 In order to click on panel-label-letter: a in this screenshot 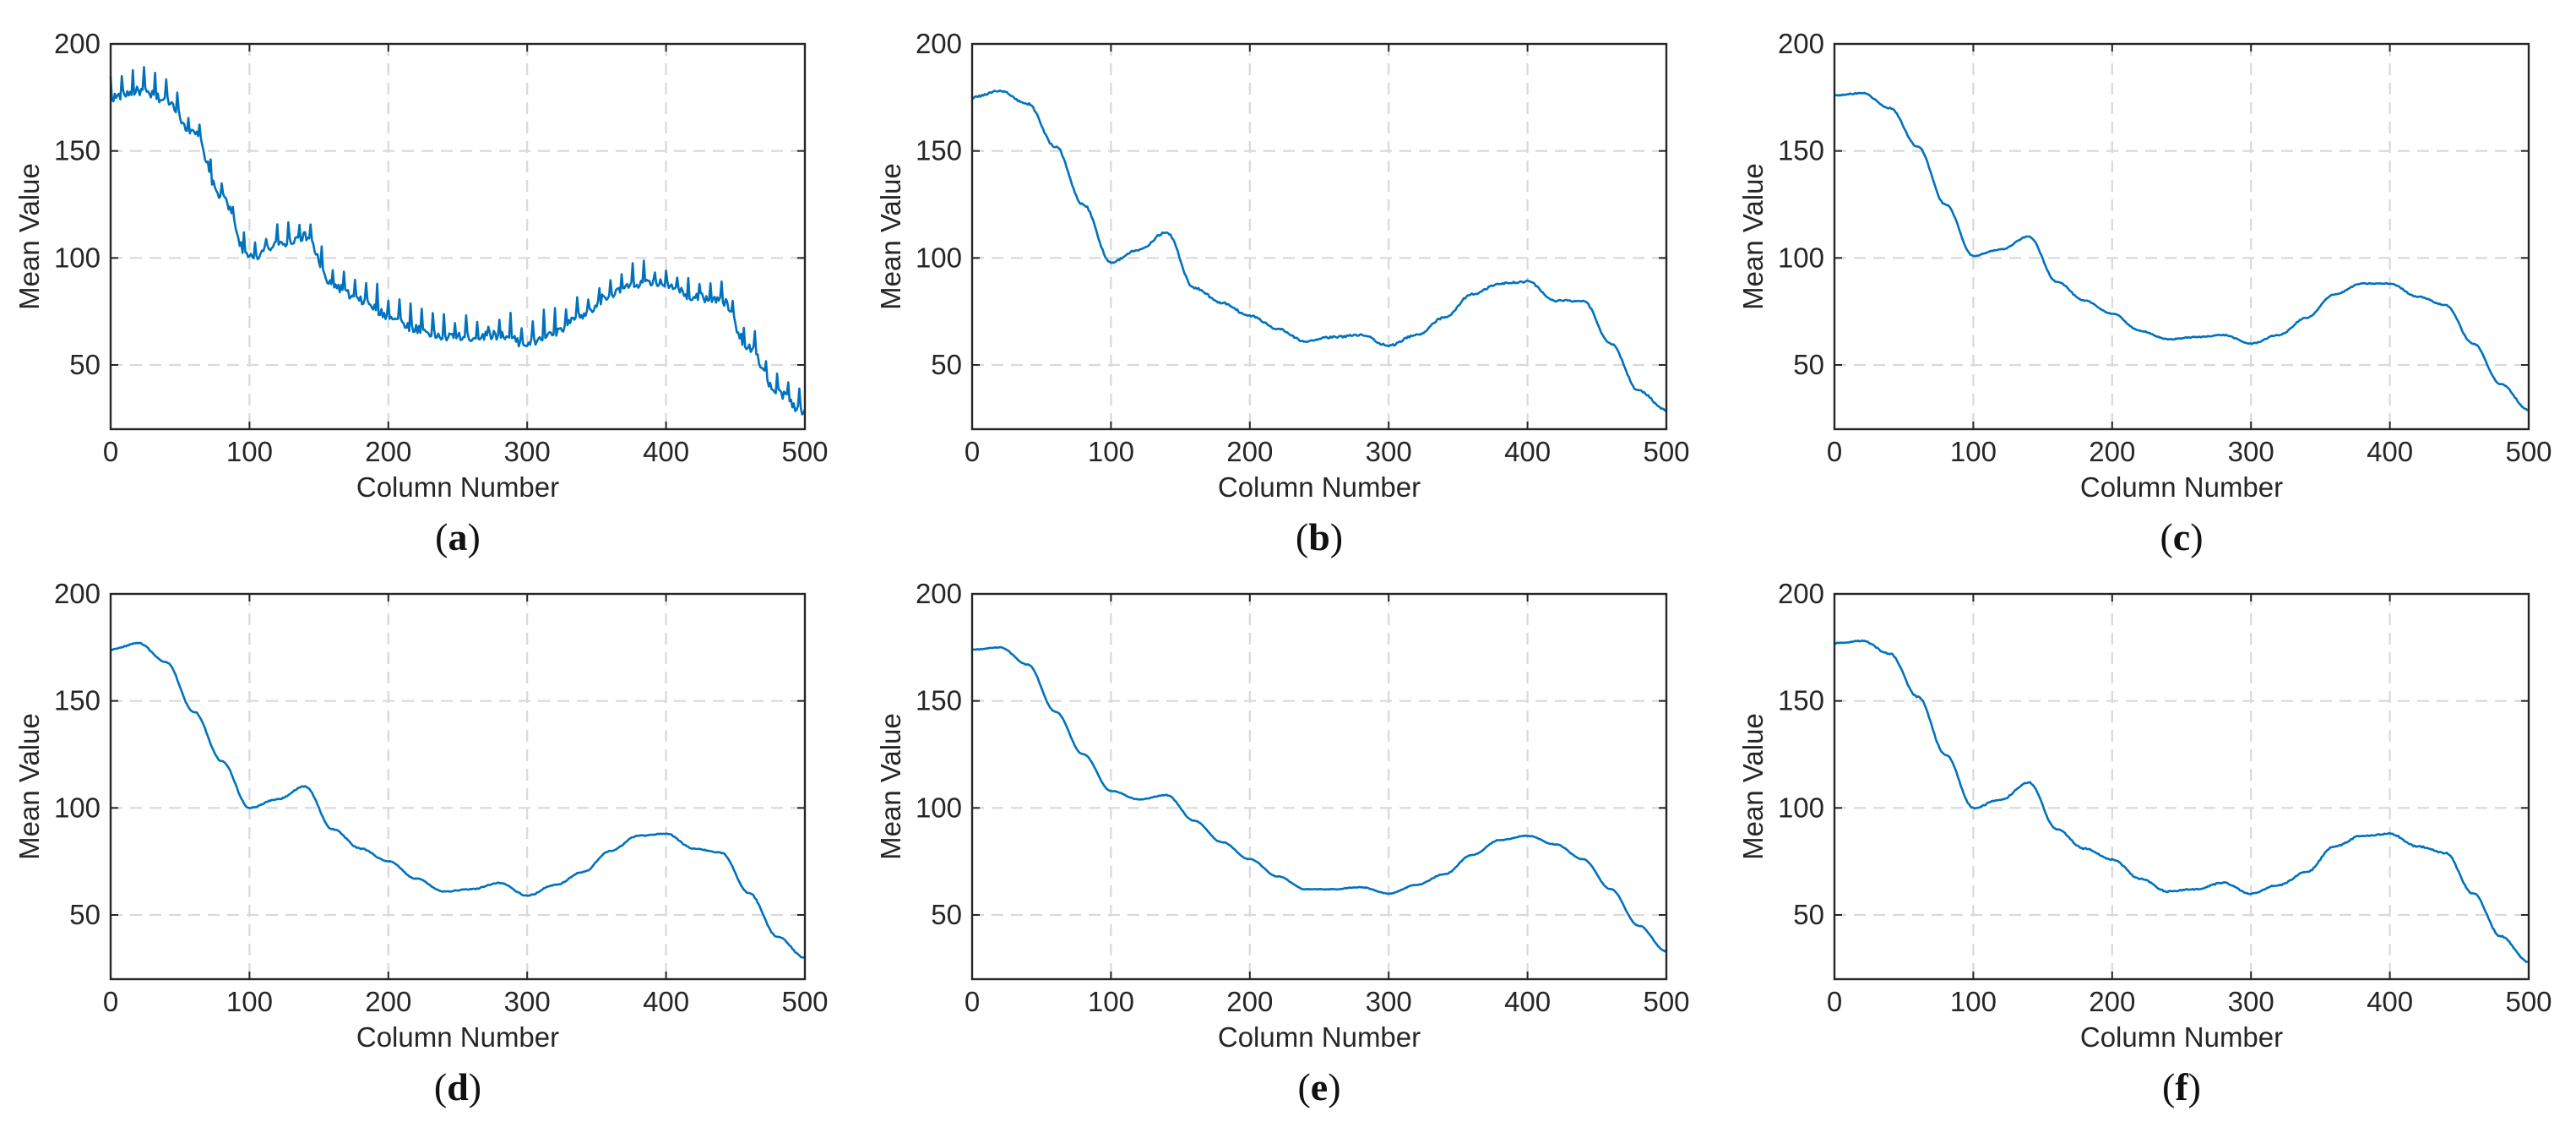, I will do `click(458, 536)`.